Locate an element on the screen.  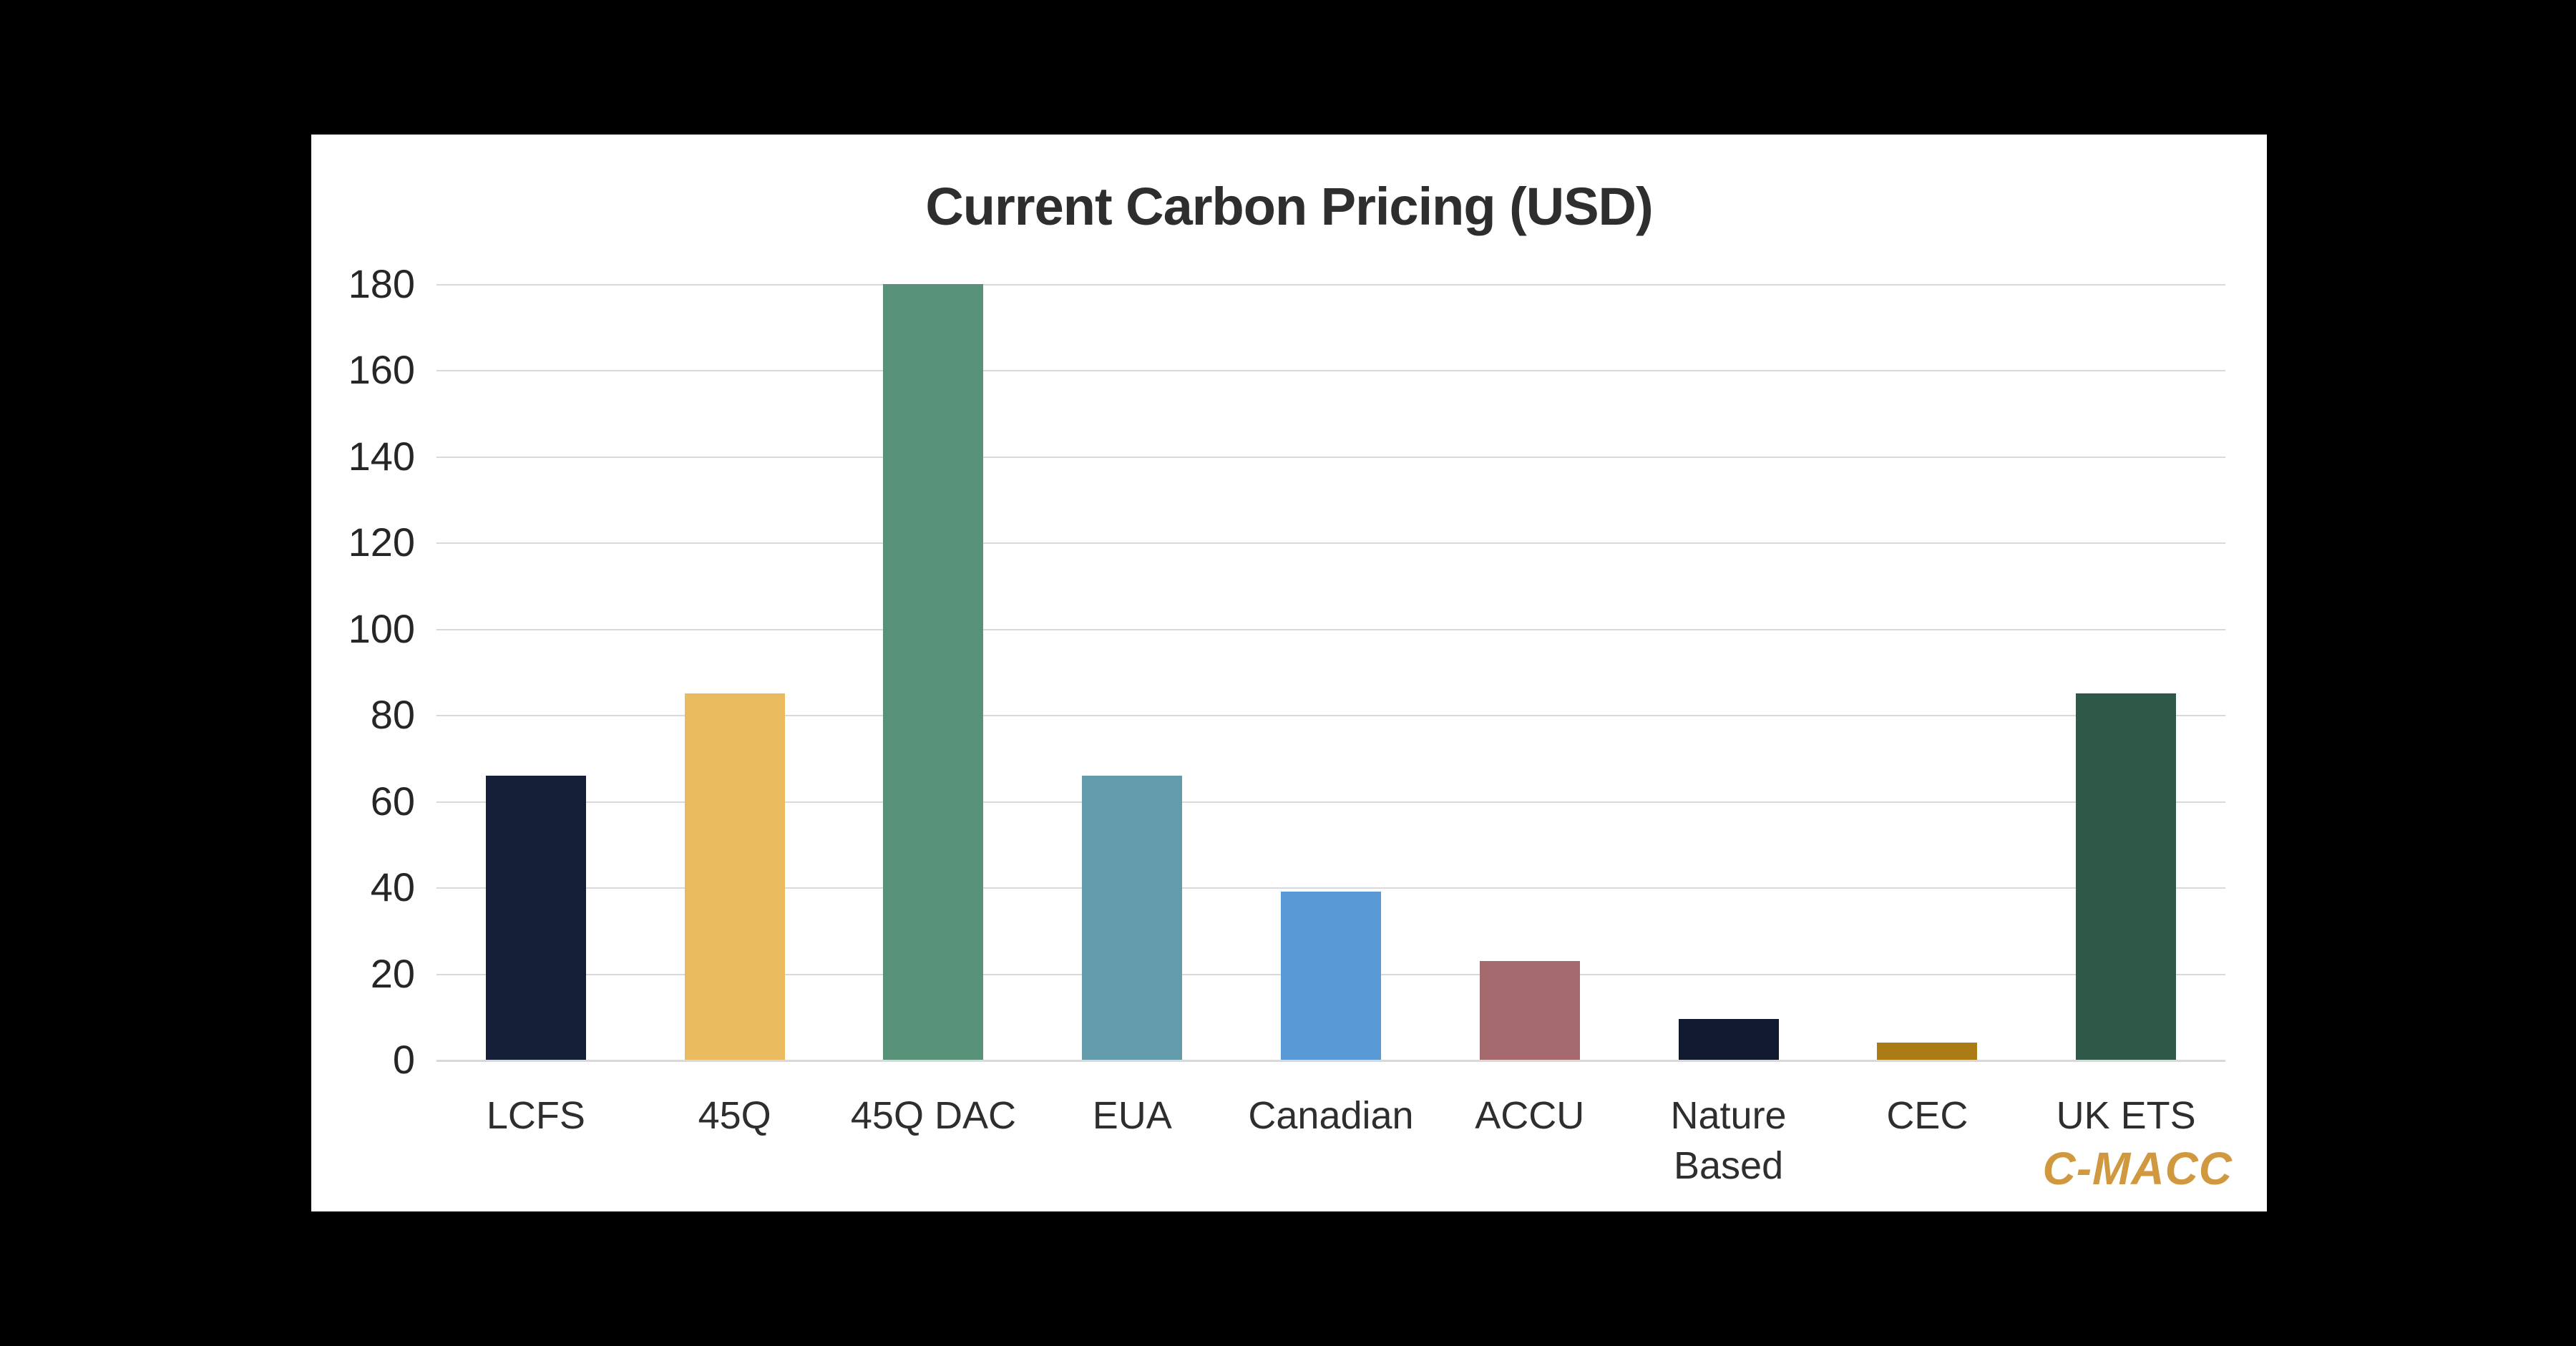
bar-cec is located at coordinates (1927, 1051).